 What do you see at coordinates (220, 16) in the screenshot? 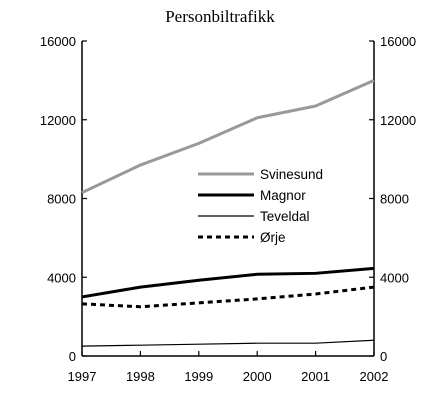
I see `chart-title: Personbiltrafikk` at bounding box center [220, 16].